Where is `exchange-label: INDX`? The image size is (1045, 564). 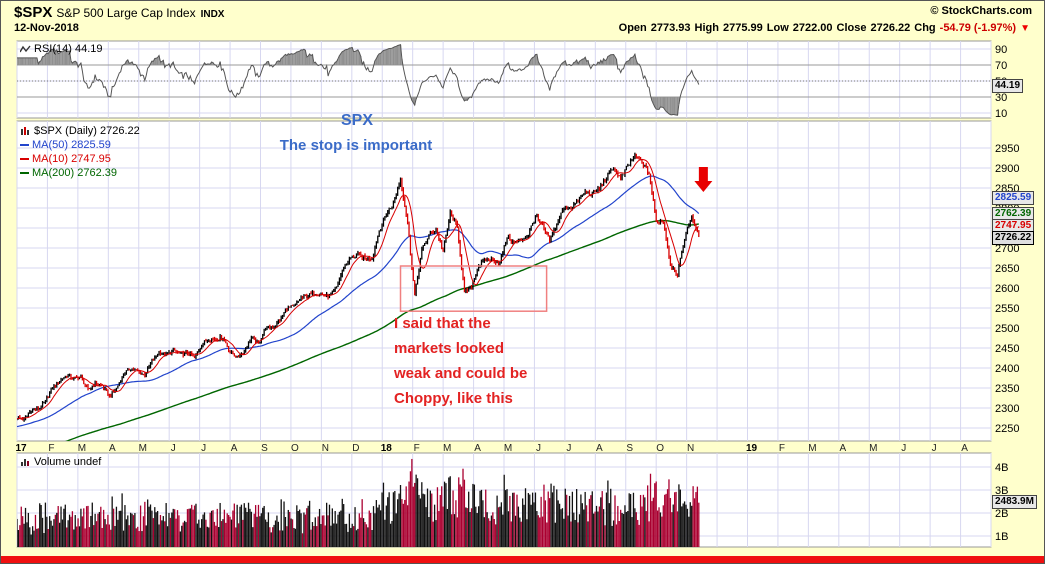
exchange-label: INDX is located at coordinates (212, 14).